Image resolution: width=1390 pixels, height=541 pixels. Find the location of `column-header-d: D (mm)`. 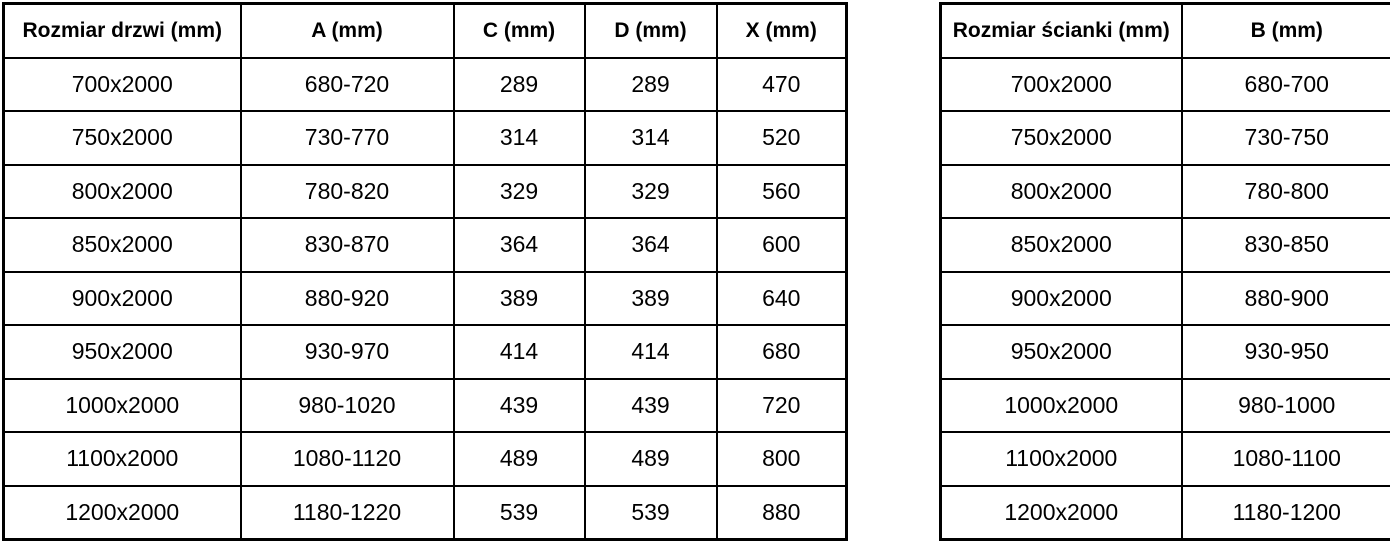

column-header-d: D (mm) is located at coordinates (650, 30).